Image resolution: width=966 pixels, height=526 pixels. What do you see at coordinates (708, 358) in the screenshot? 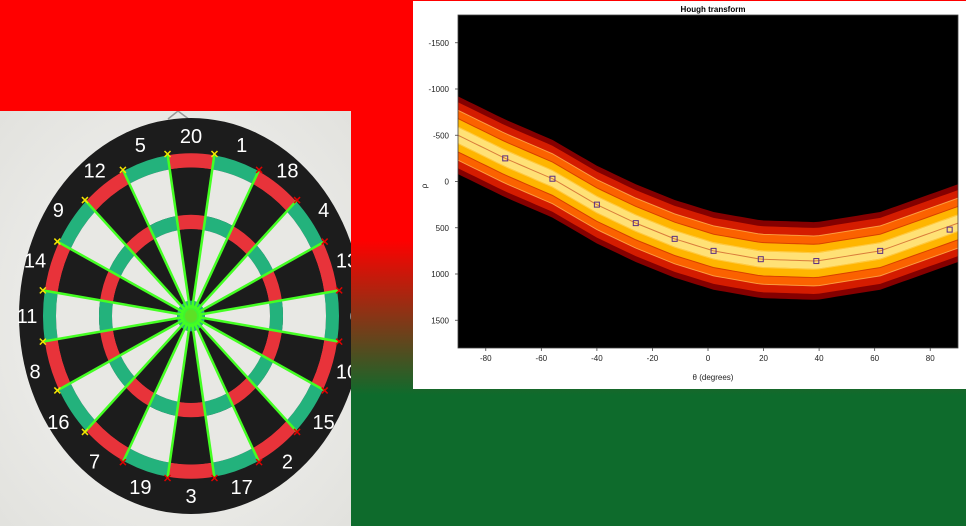
I see `x-tick-label: 0` at bounding box center [708, 358].